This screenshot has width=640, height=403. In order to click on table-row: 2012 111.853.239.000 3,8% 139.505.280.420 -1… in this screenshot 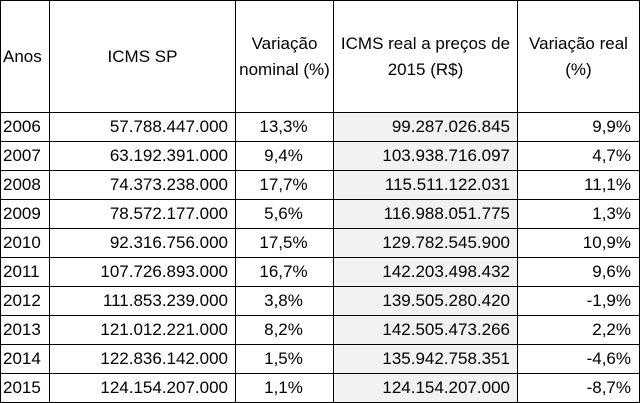, I will do `click(320, 301)`.